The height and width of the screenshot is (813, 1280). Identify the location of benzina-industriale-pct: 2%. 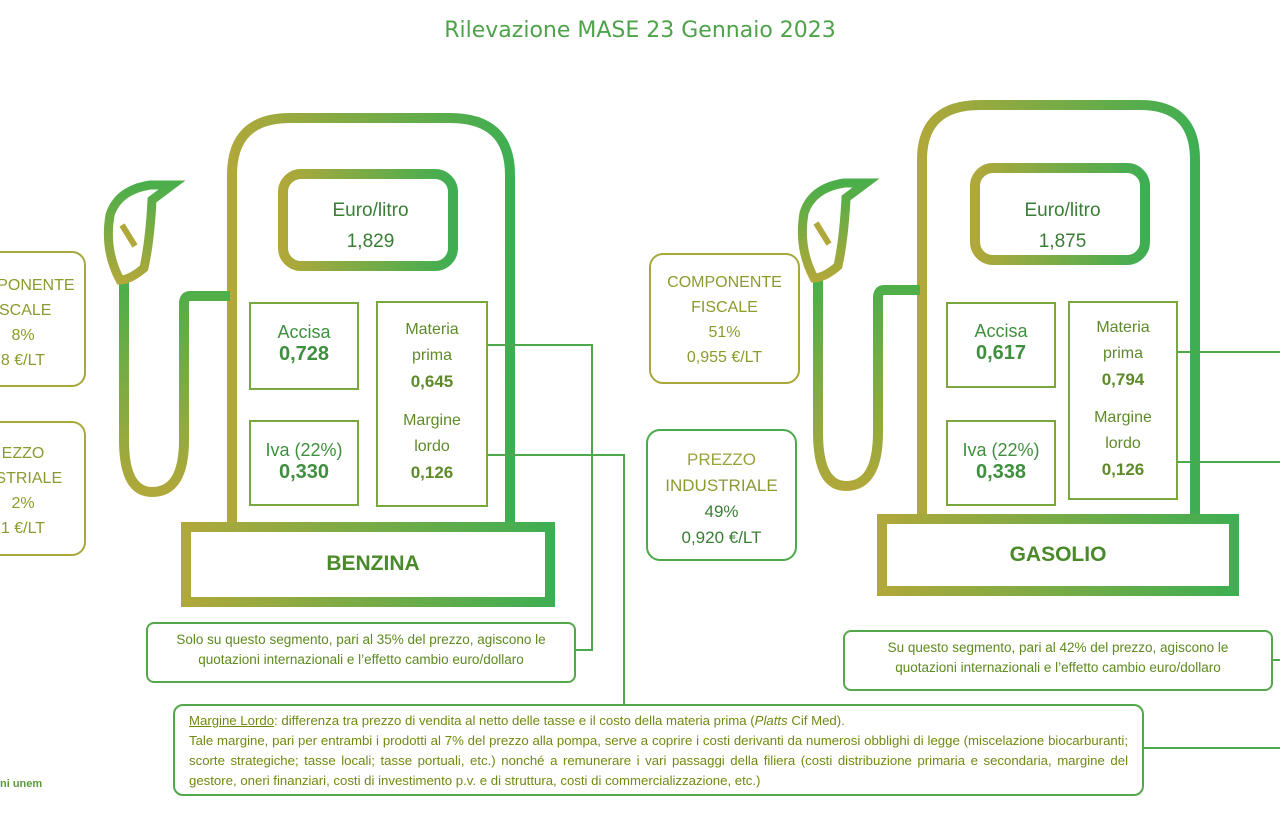
(23, 503).